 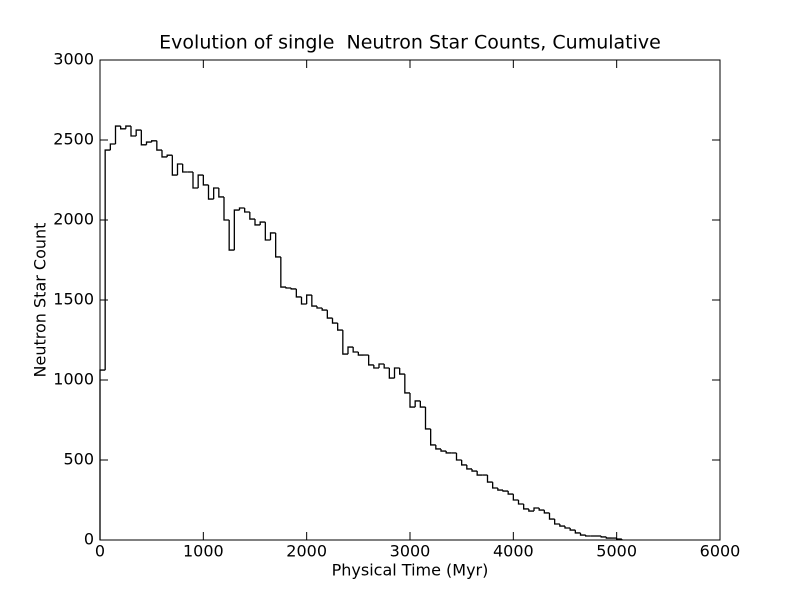 I want to click on x-tick-label: 2000, so click(x=306, y=551).